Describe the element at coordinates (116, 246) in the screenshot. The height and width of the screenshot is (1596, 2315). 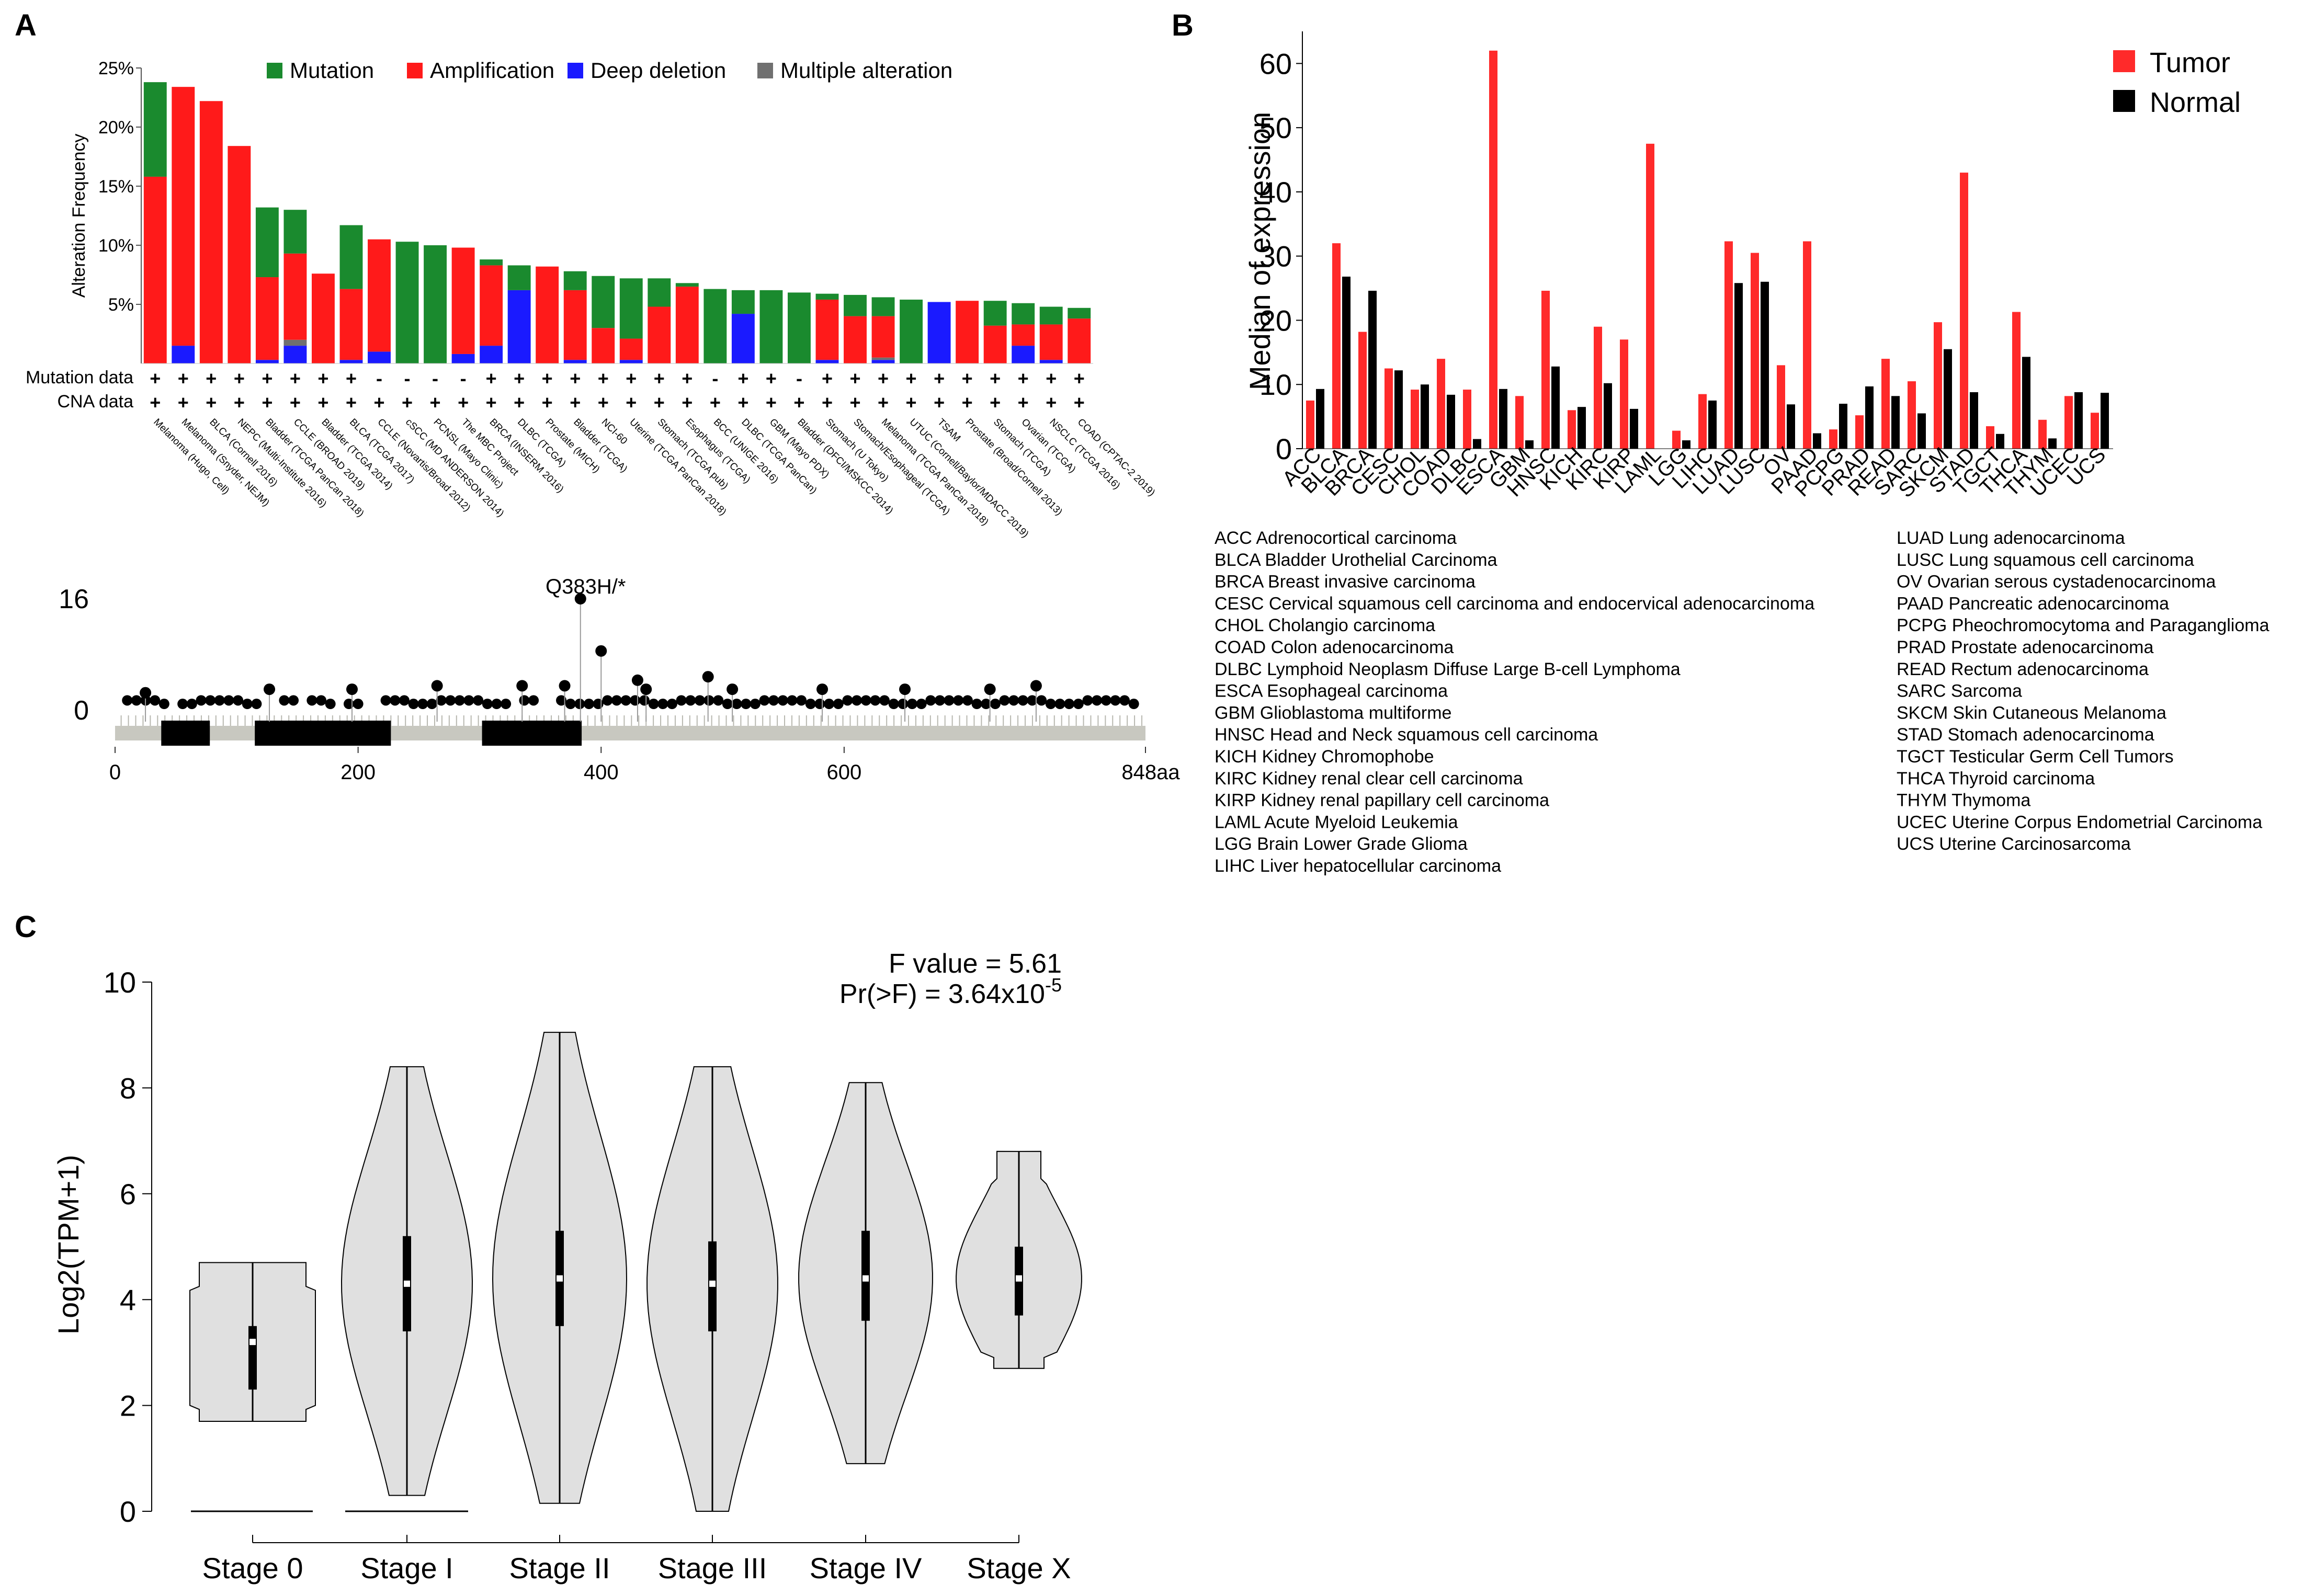
I see `a-y-tick-label: 10%` at that location.